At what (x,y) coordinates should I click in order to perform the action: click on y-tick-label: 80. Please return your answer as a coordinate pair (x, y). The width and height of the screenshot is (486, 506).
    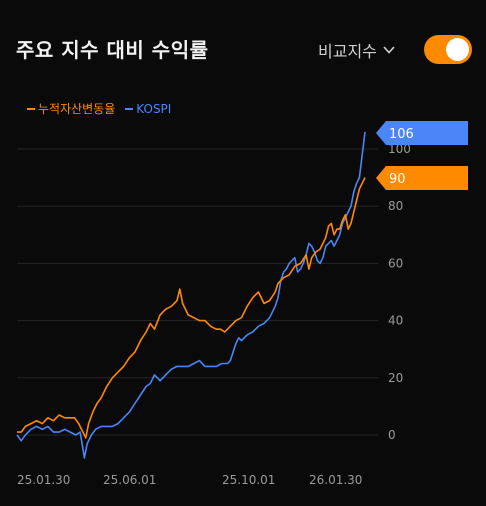
    Looking at the image, I should click on (395, 206).